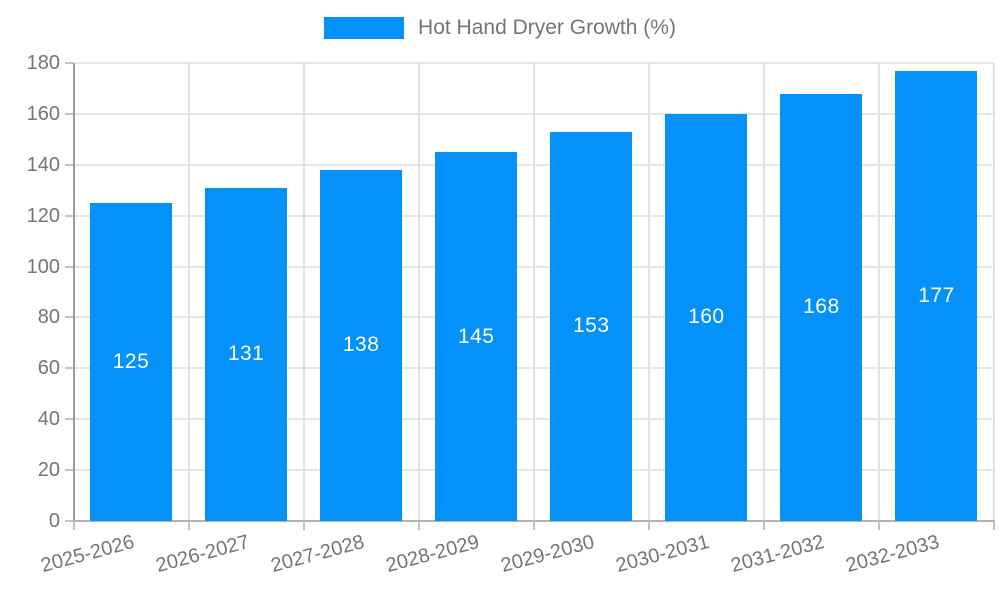  Describe the element at coordinates (43, 164) in the screenshot. I see `y-axis-label: 140` at that location.